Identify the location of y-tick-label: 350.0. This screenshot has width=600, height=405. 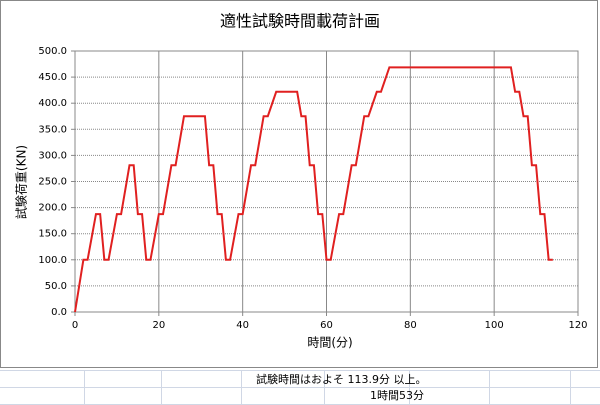
(52, 129).